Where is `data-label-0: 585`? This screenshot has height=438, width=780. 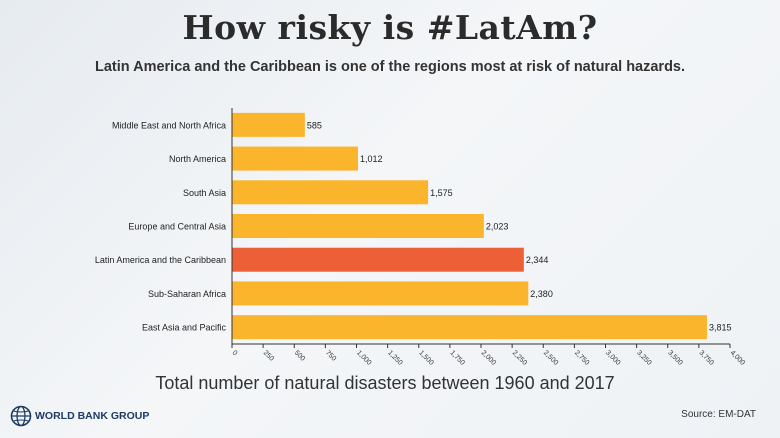
data-label-0: 585 is located at coordinates (314, 125).